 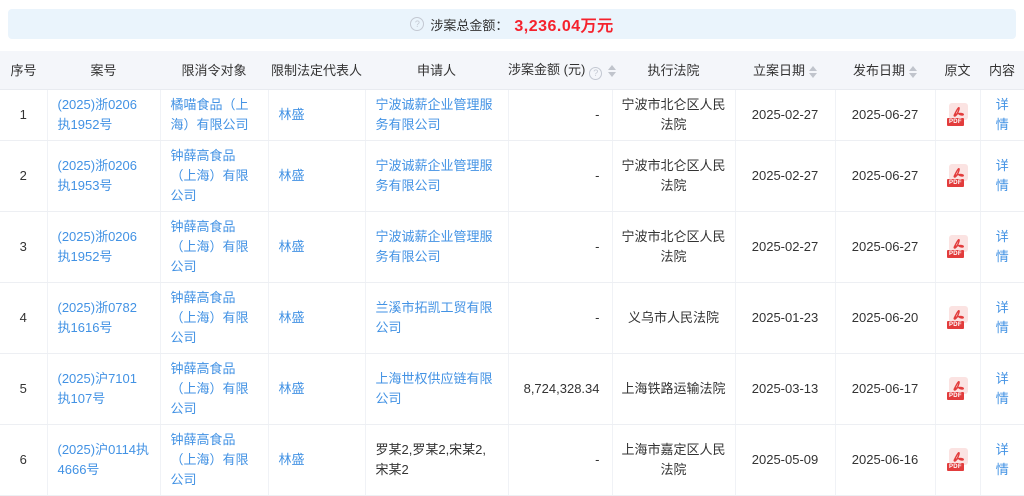 I want to click on case-no-link: (2025)沪7101执107号, so click(x=97, y=388).